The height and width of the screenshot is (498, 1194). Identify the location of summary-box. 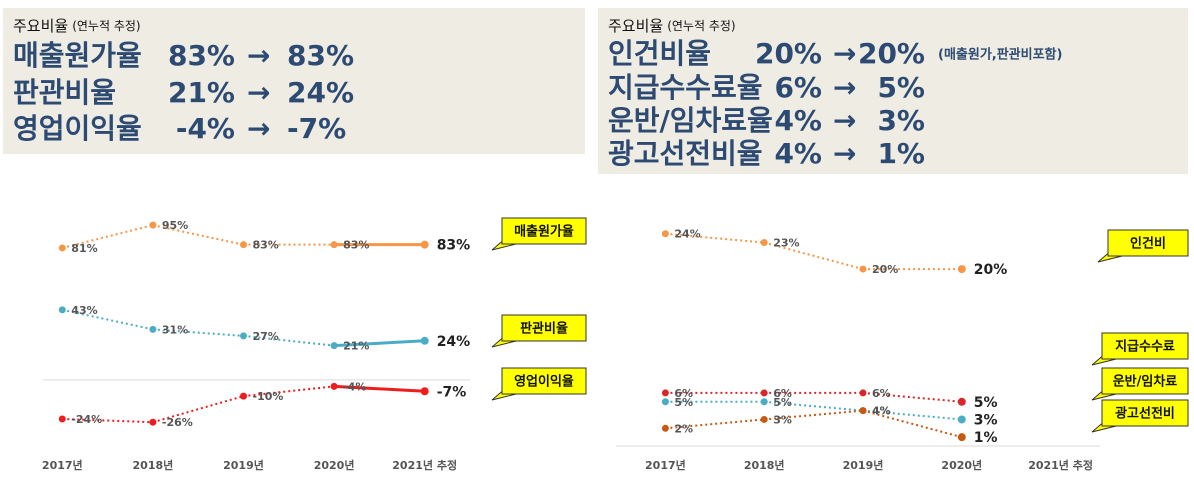
(294, 81).